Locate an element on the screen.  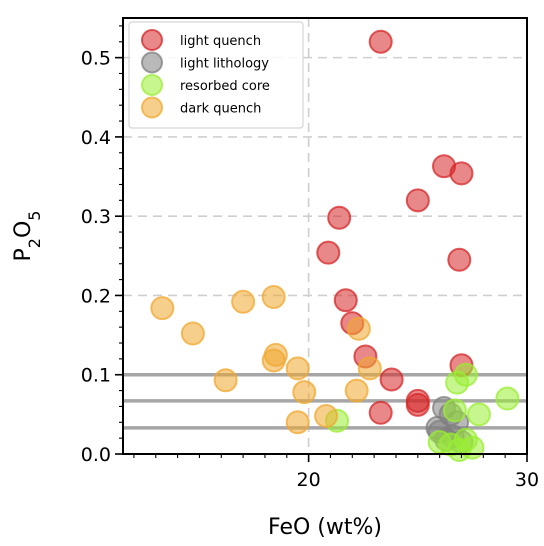
y-tick-label: 0.5 is located at coordinates (96, 59).